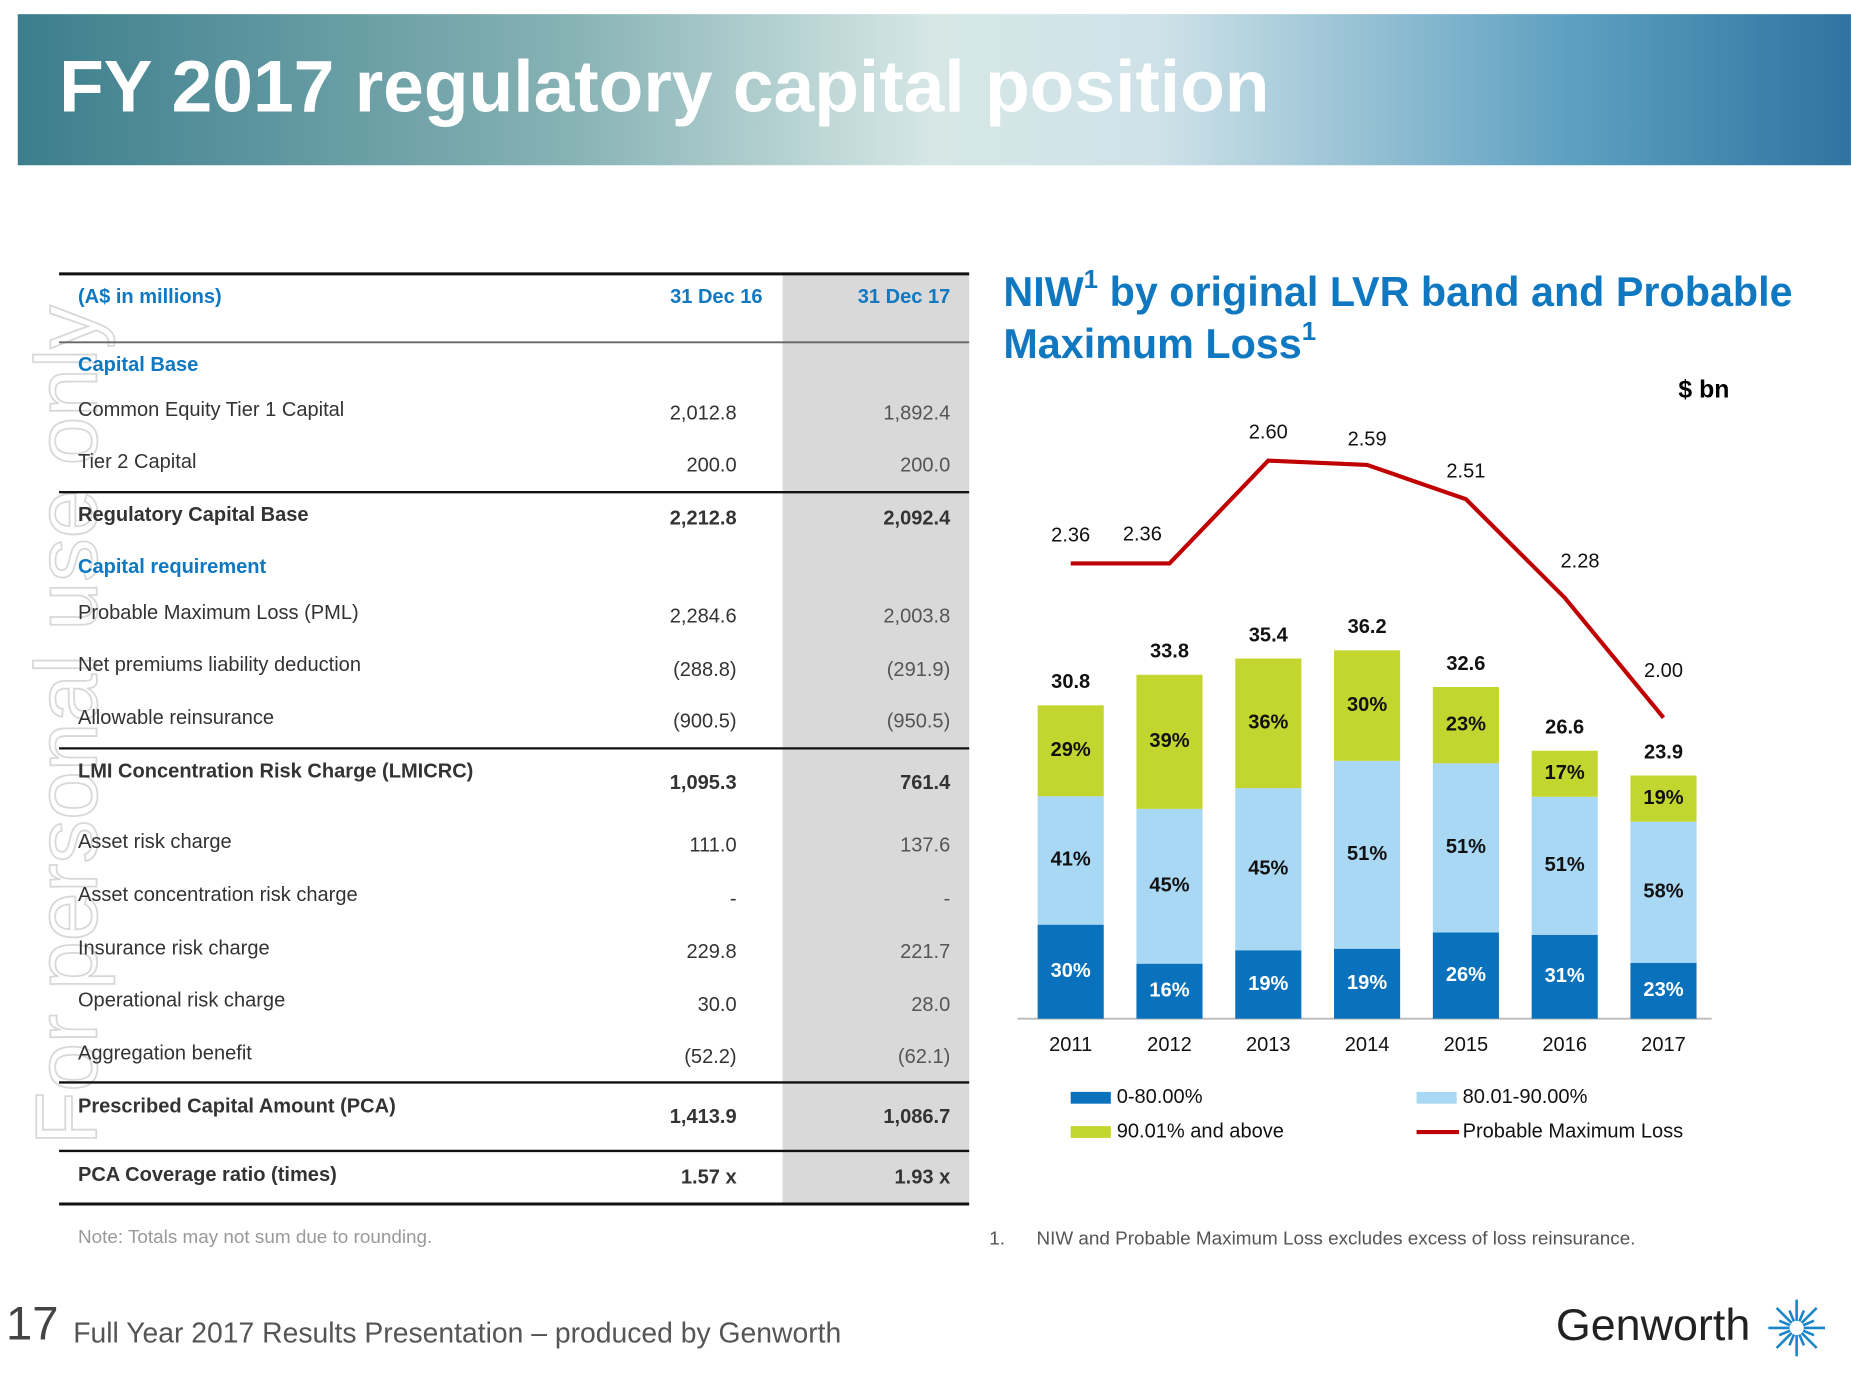 Image resolution: width=1851 pixels, height=1374 pixels. What do you see at coordinates (66, 725) in the screenshot?
I see `watermark: For personal use only` at bounding box center [66, 725].